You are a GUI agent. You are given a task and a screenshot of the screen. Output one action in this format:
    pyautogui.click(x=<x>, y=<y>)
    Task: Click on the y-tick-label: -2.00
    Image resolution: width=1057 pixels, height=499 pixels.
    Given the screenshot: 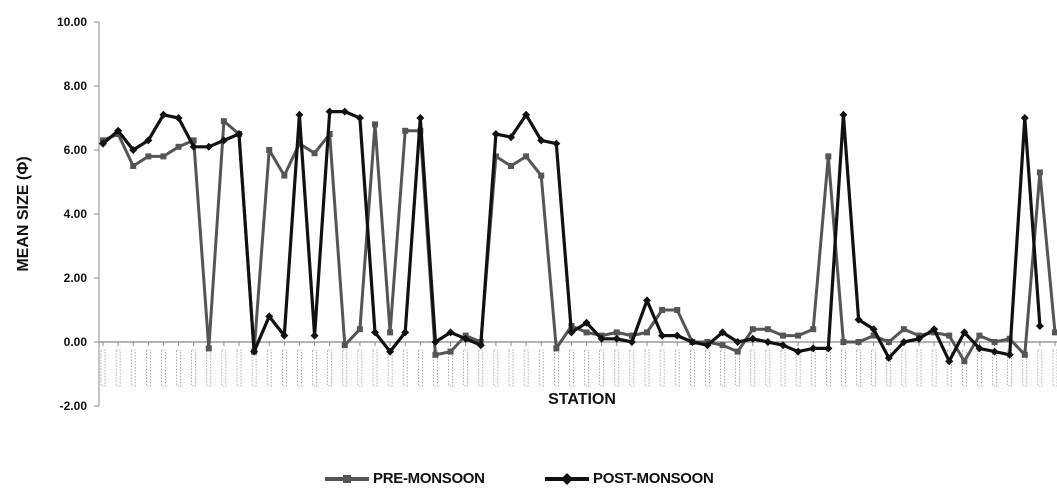 What is the action you would take?
    pyautogui.click(x=74, y=406)
    